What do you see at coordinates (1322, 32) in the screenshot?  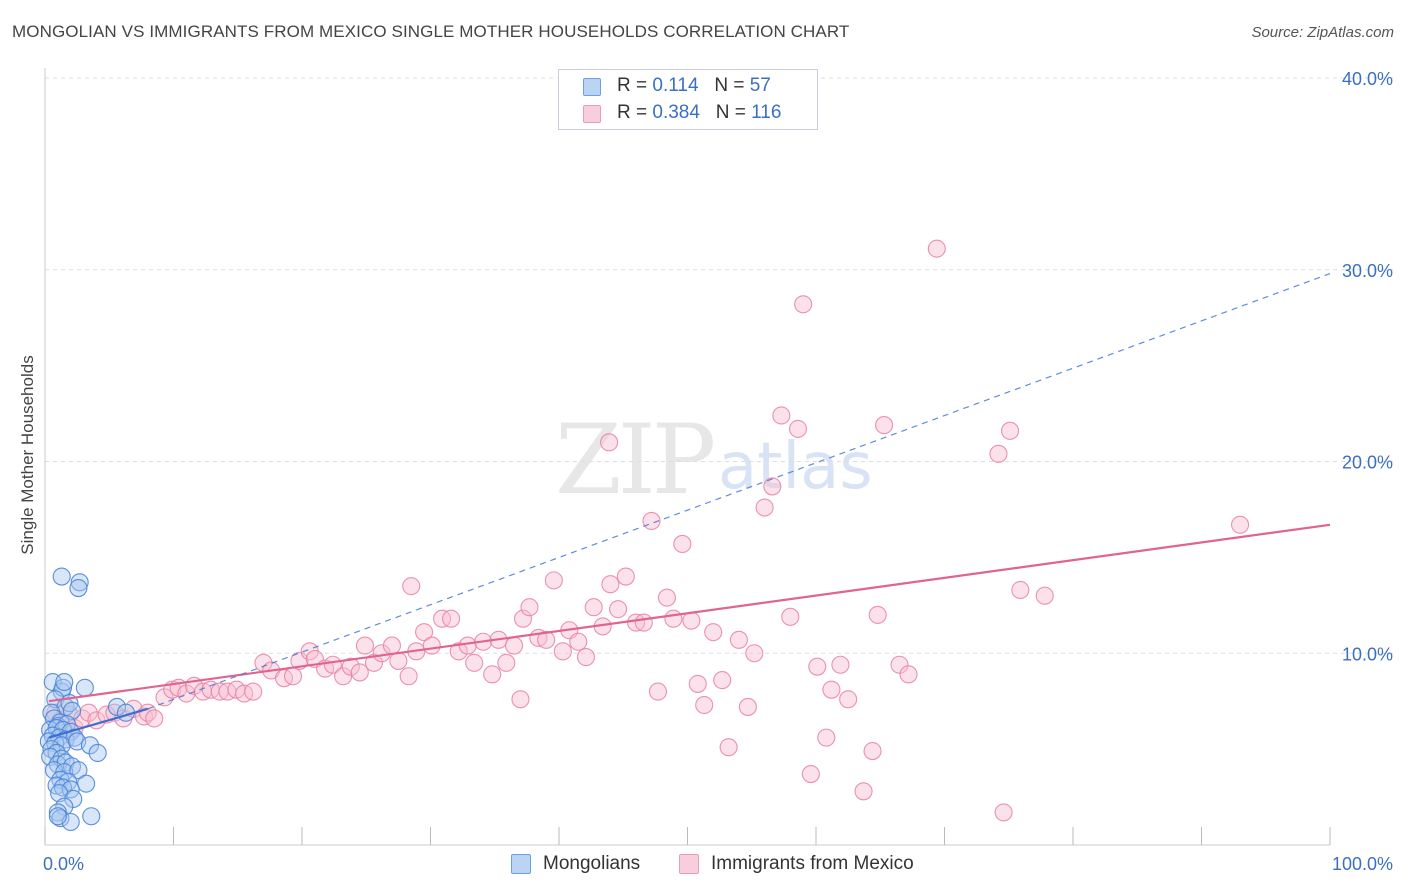 I see `source-credit: Source: ZipAtlas.com` at bounding box center [1322, 32].